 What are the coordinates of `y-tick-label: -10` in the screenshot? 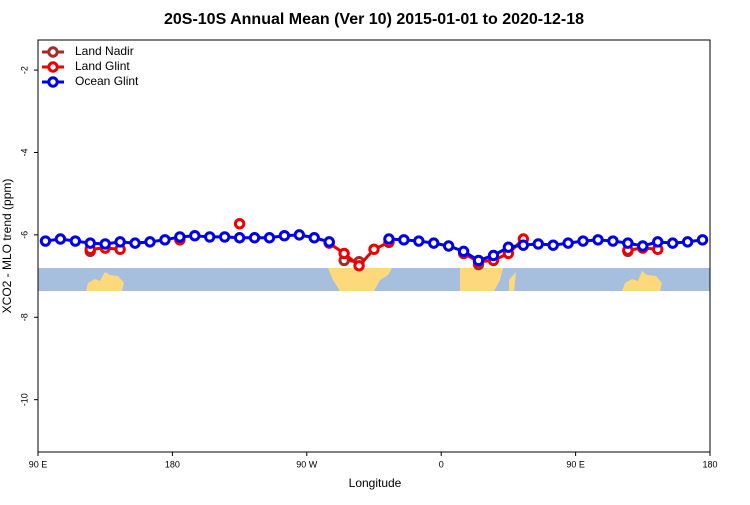 It's located at (24, 399).